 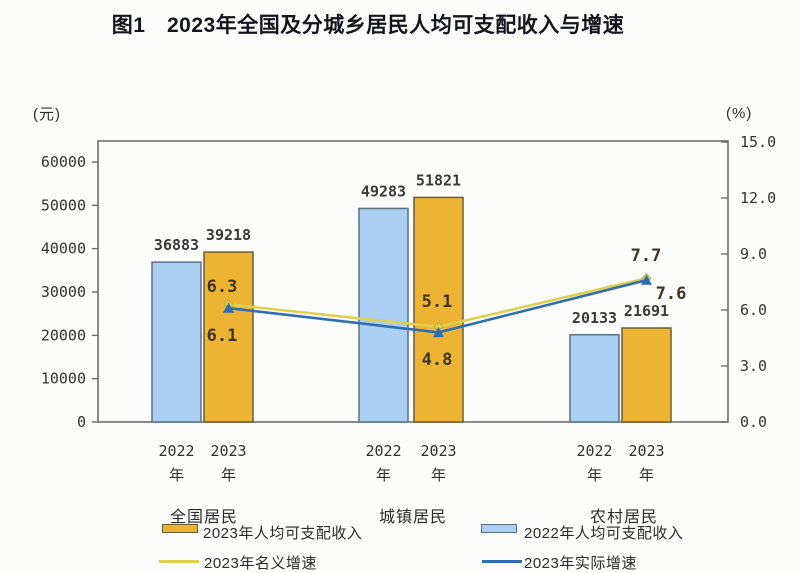 I want to click on nominal-growth-value-label: 5.1, so click(x=437, y=302).